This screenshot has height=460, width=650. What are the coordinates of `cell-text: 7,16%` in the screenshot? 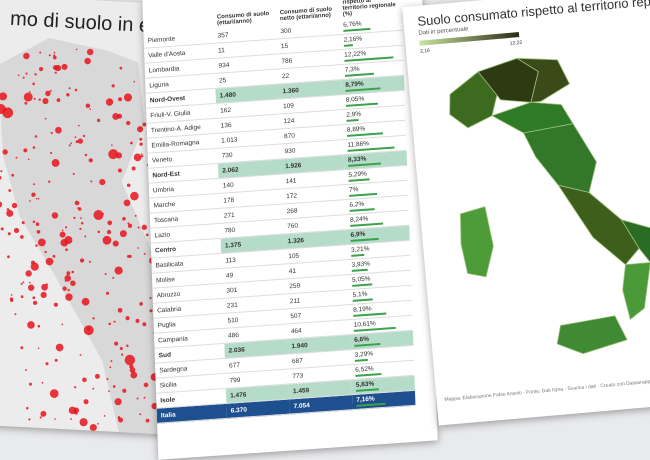 It's located at (365, 399).